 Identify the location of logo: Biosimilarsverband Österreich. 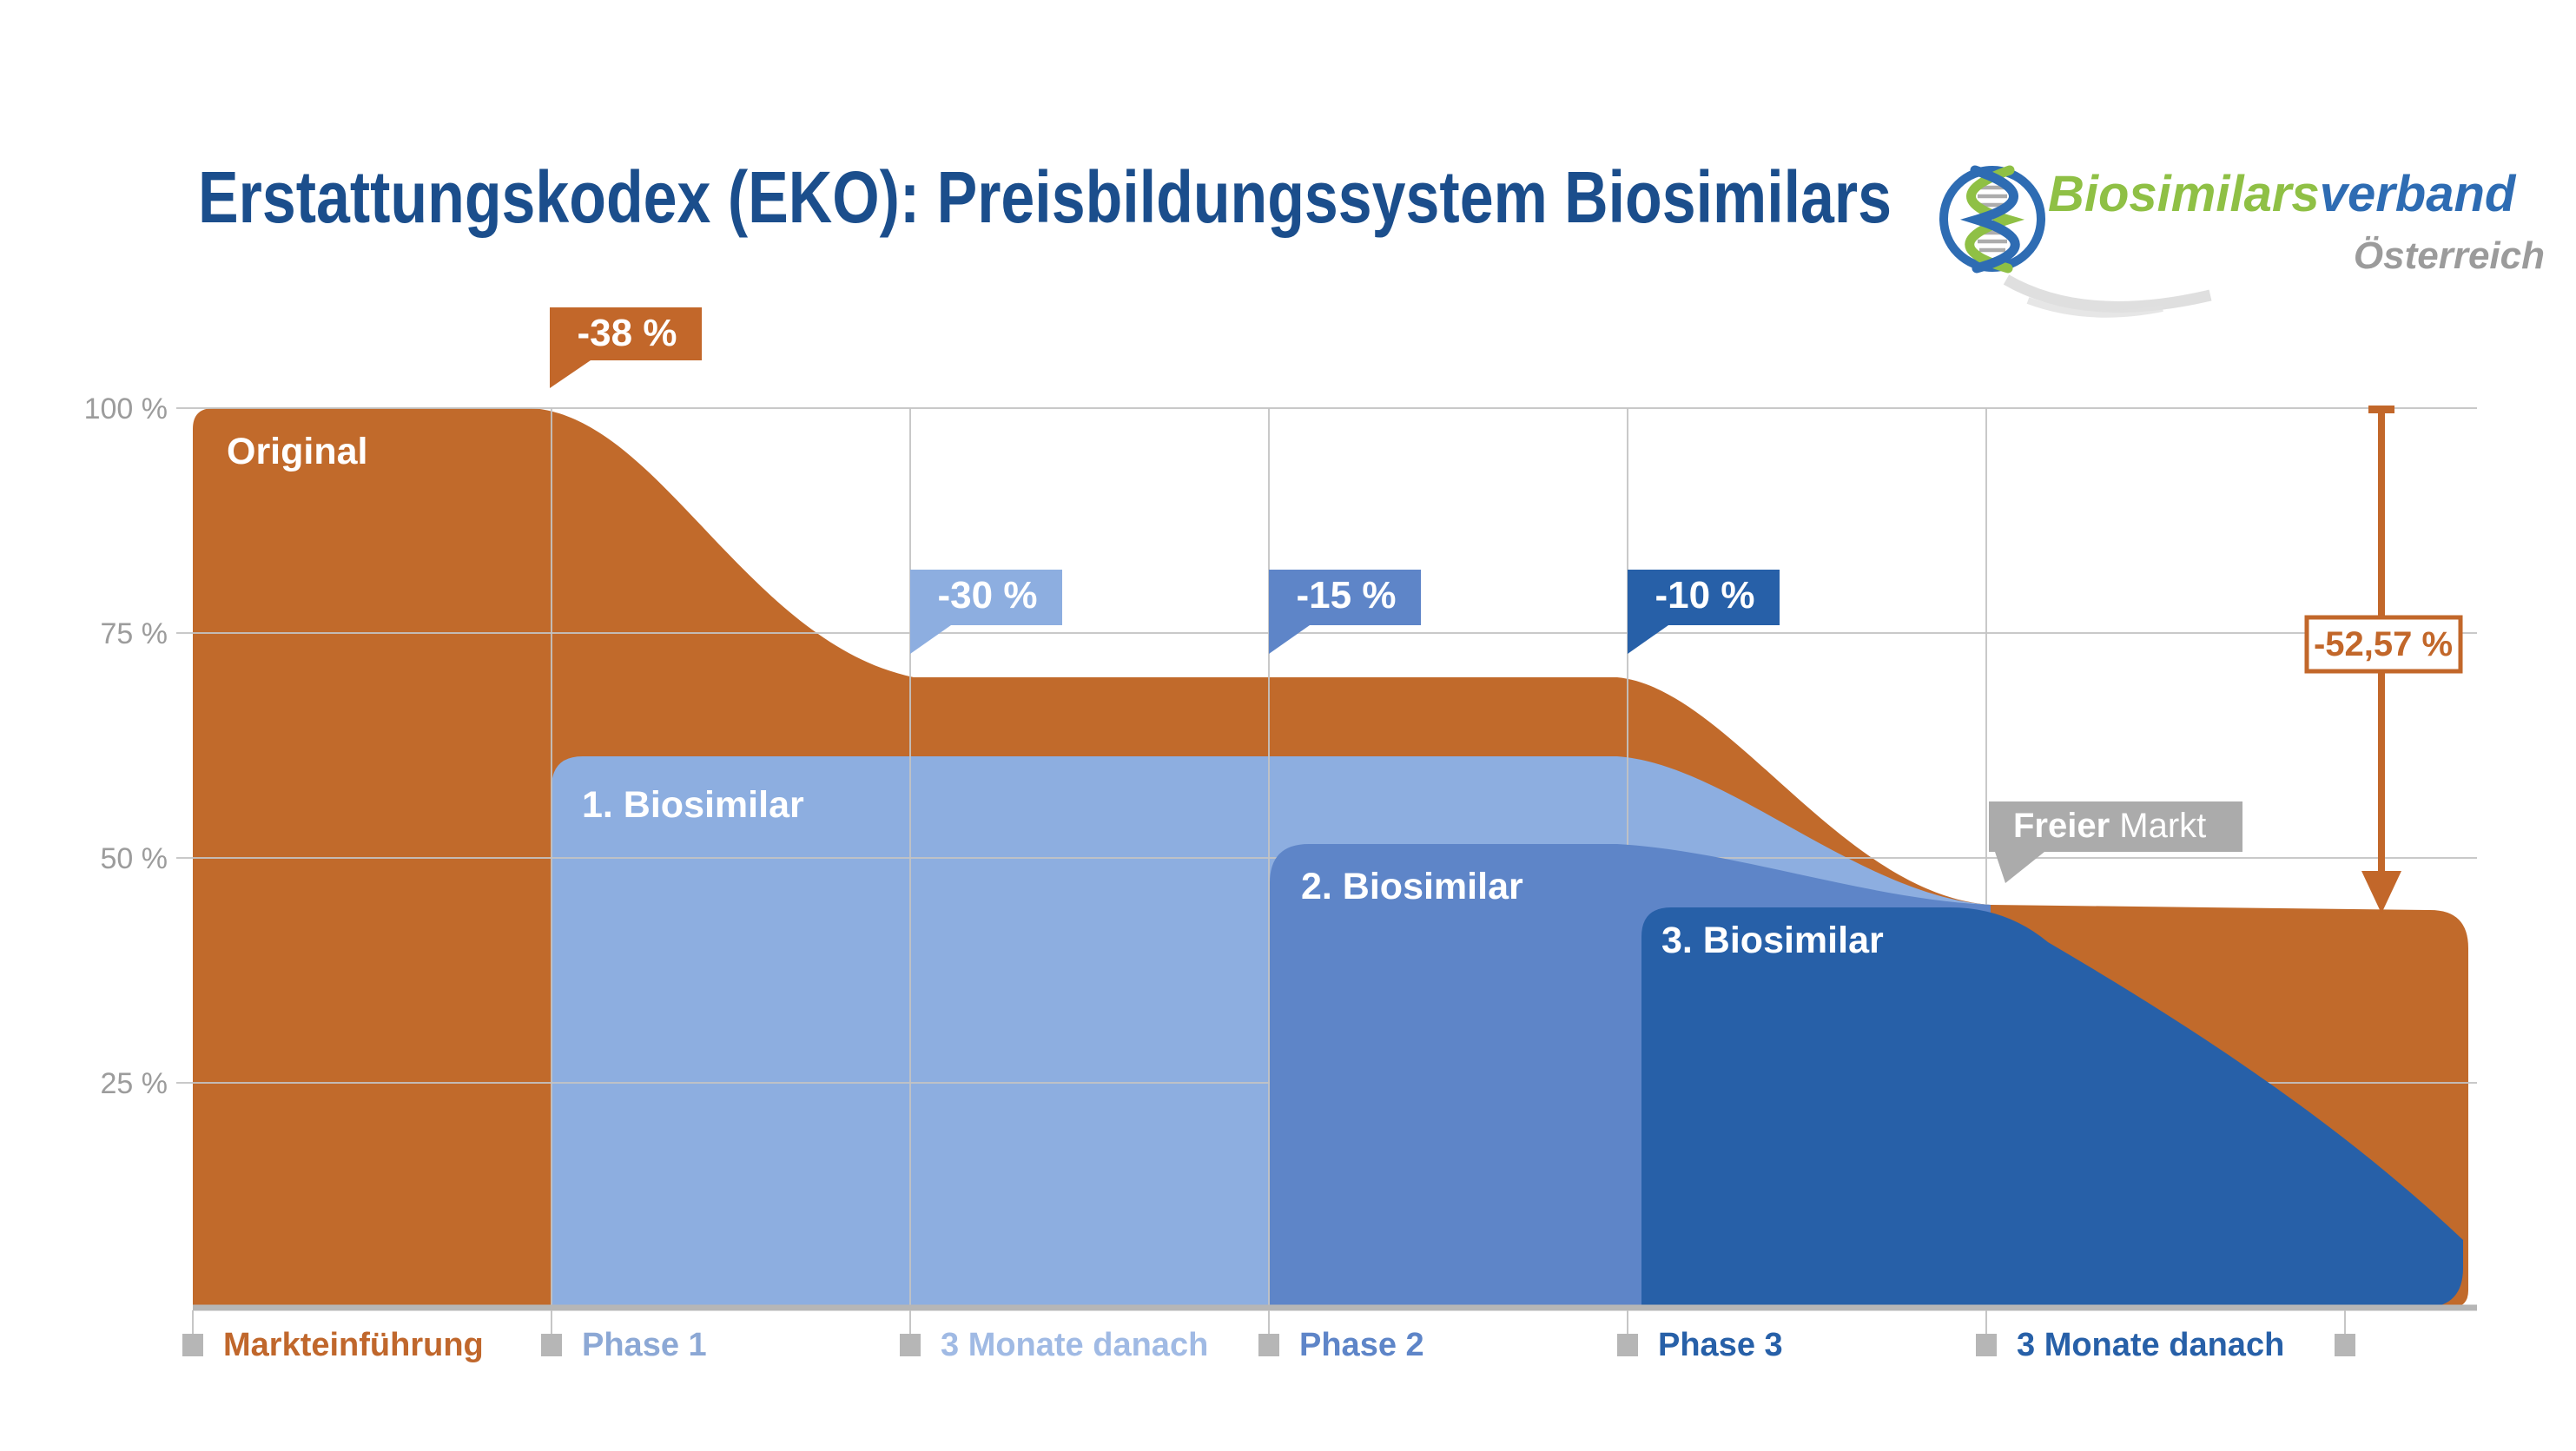
(2242, 241).